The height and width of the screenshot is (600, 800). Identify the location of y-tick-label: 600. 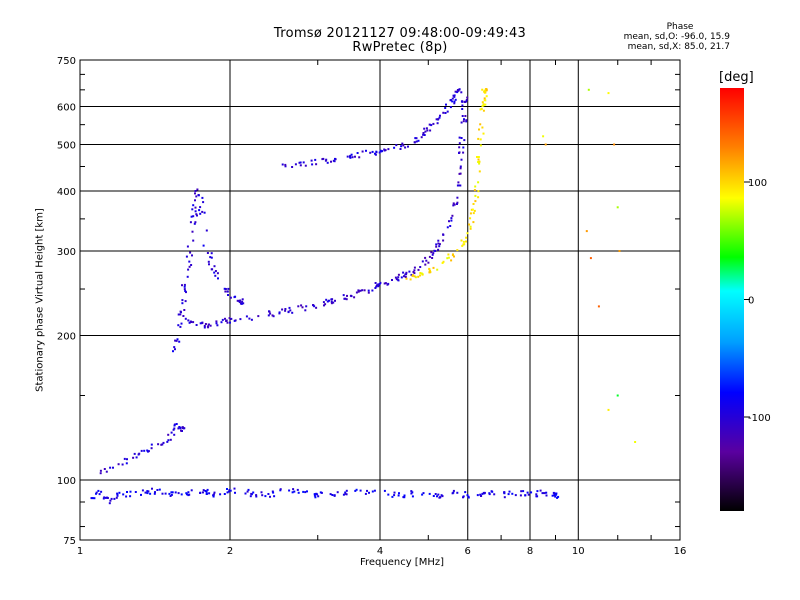
(66, 108).